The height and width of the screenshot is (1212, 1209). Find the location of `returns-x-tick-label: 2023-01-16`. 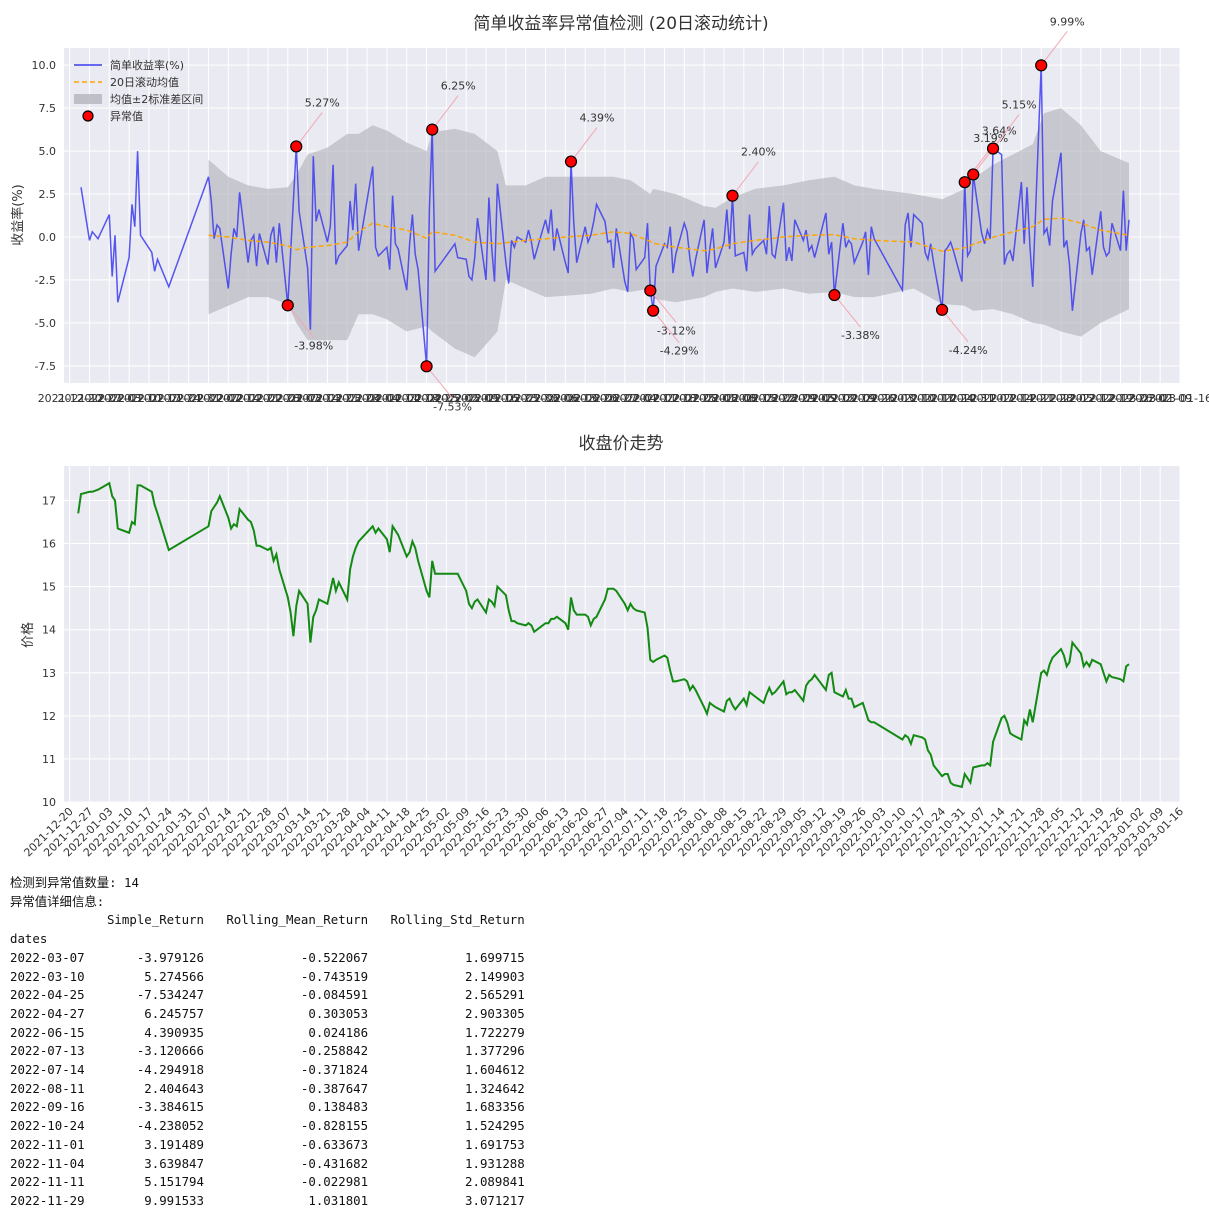

returns-x-tick-label: 2023-01-16 is located at coordinates (1178, 398).